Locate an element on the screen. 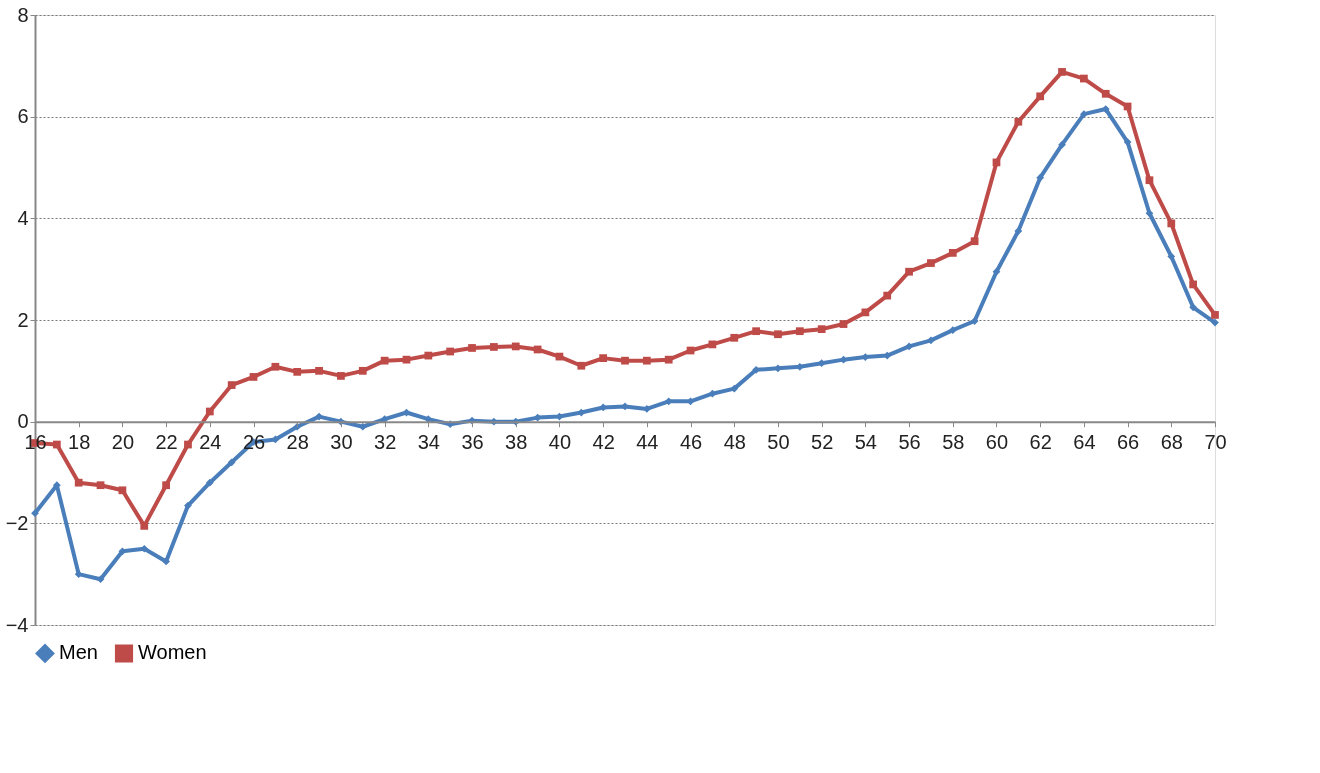  x-tick-label: 34 is located at coordinates (428, 442).